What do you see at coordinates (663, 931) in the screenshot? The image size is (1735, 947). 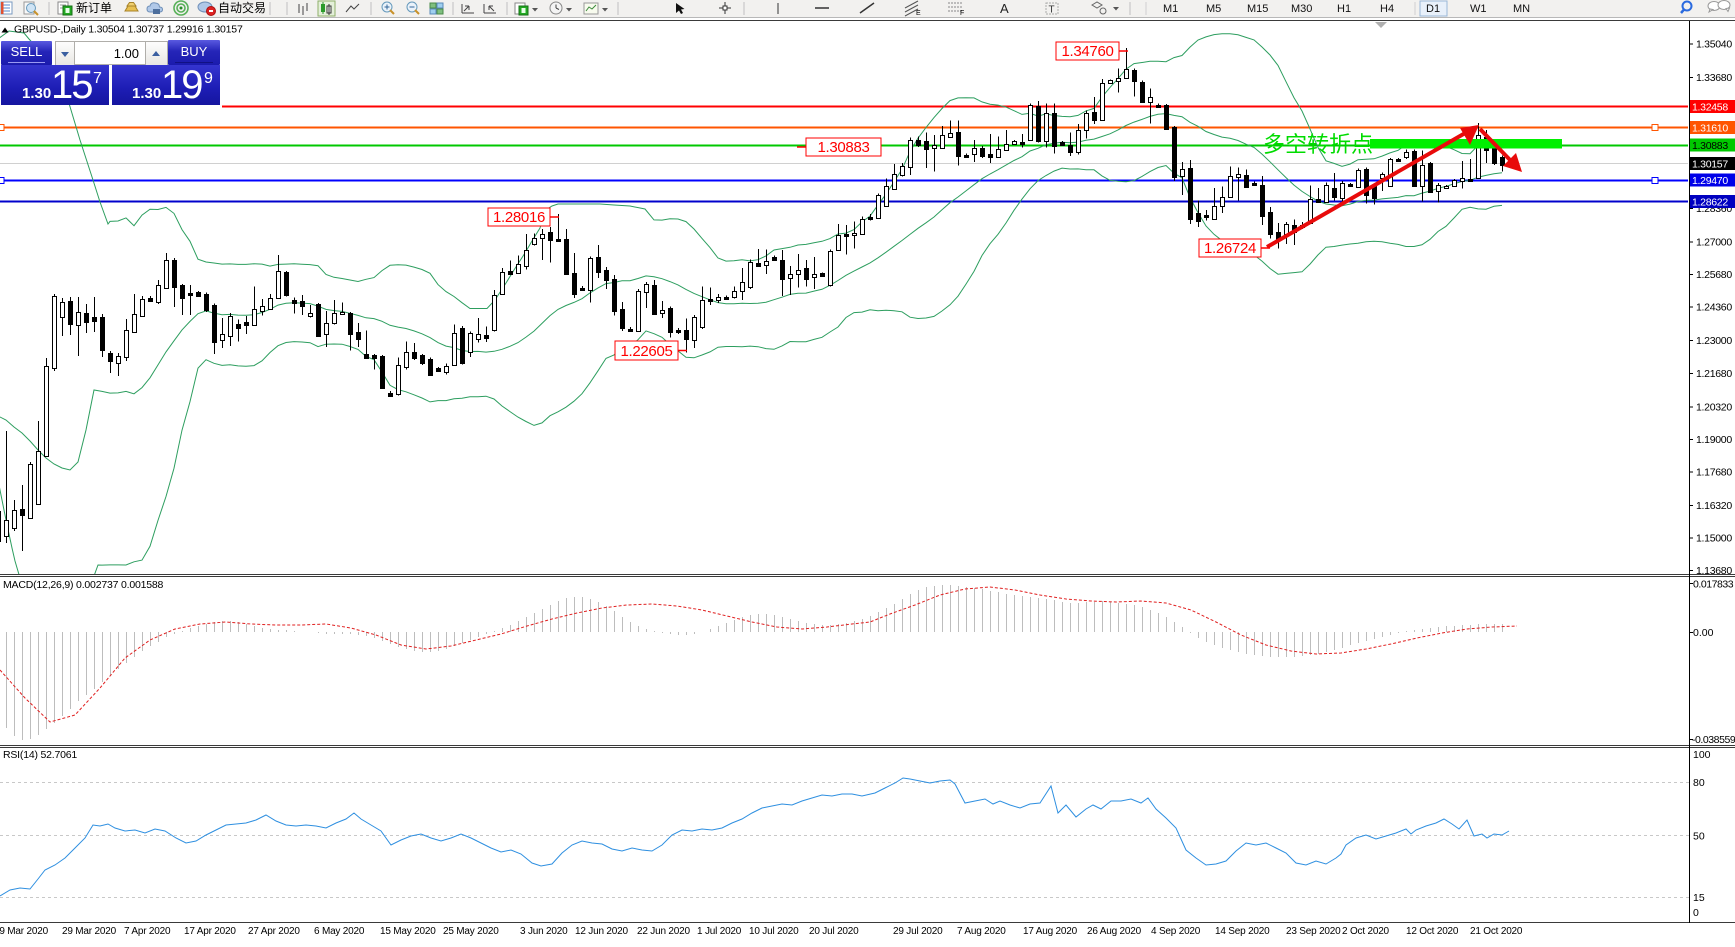 I see `svg-text: 22 Jun 2020` at bounding box center [663, 931].